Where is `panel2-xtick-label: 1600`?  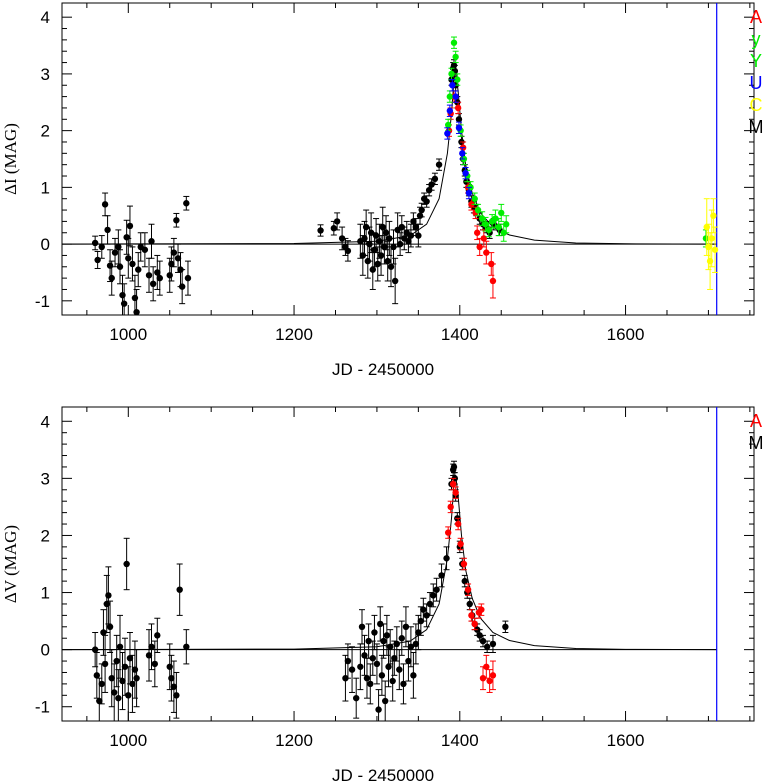 panel2-xtick-label: 1600 is located at coordinates (626, 740).